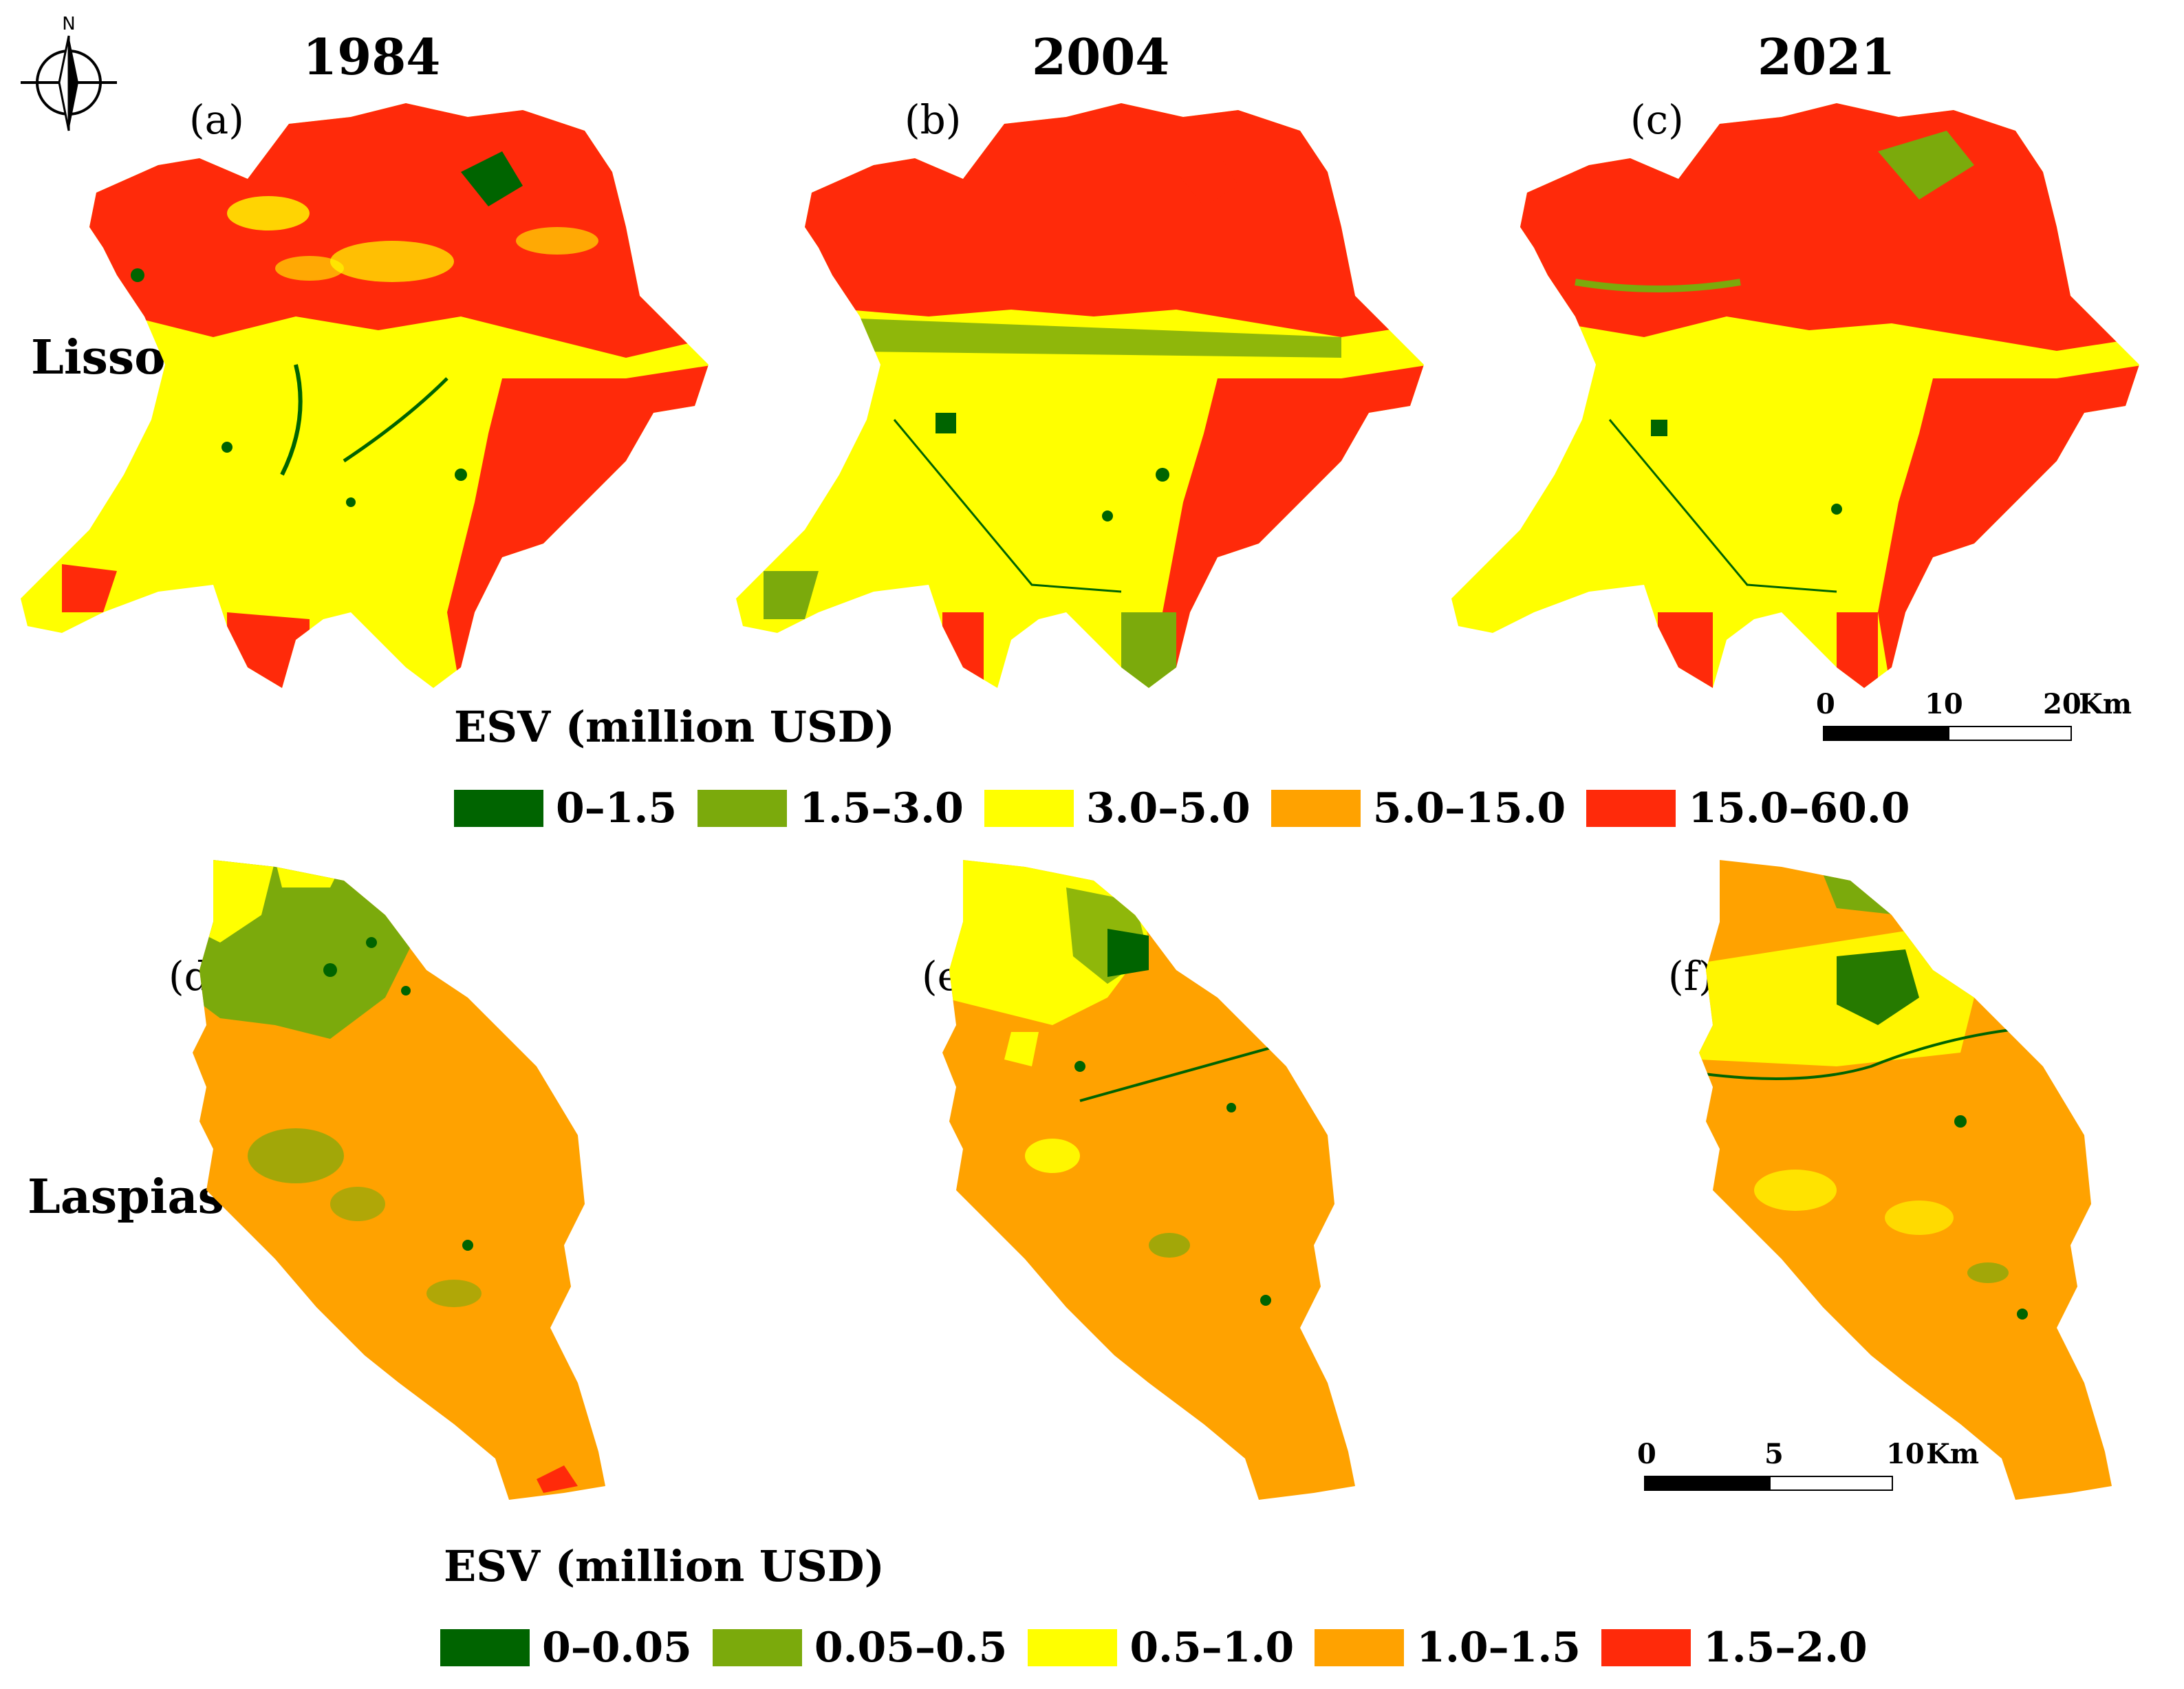  Describe the element at coordinates (69, 83) in the screenshot. I see `compass-icon` at that location.